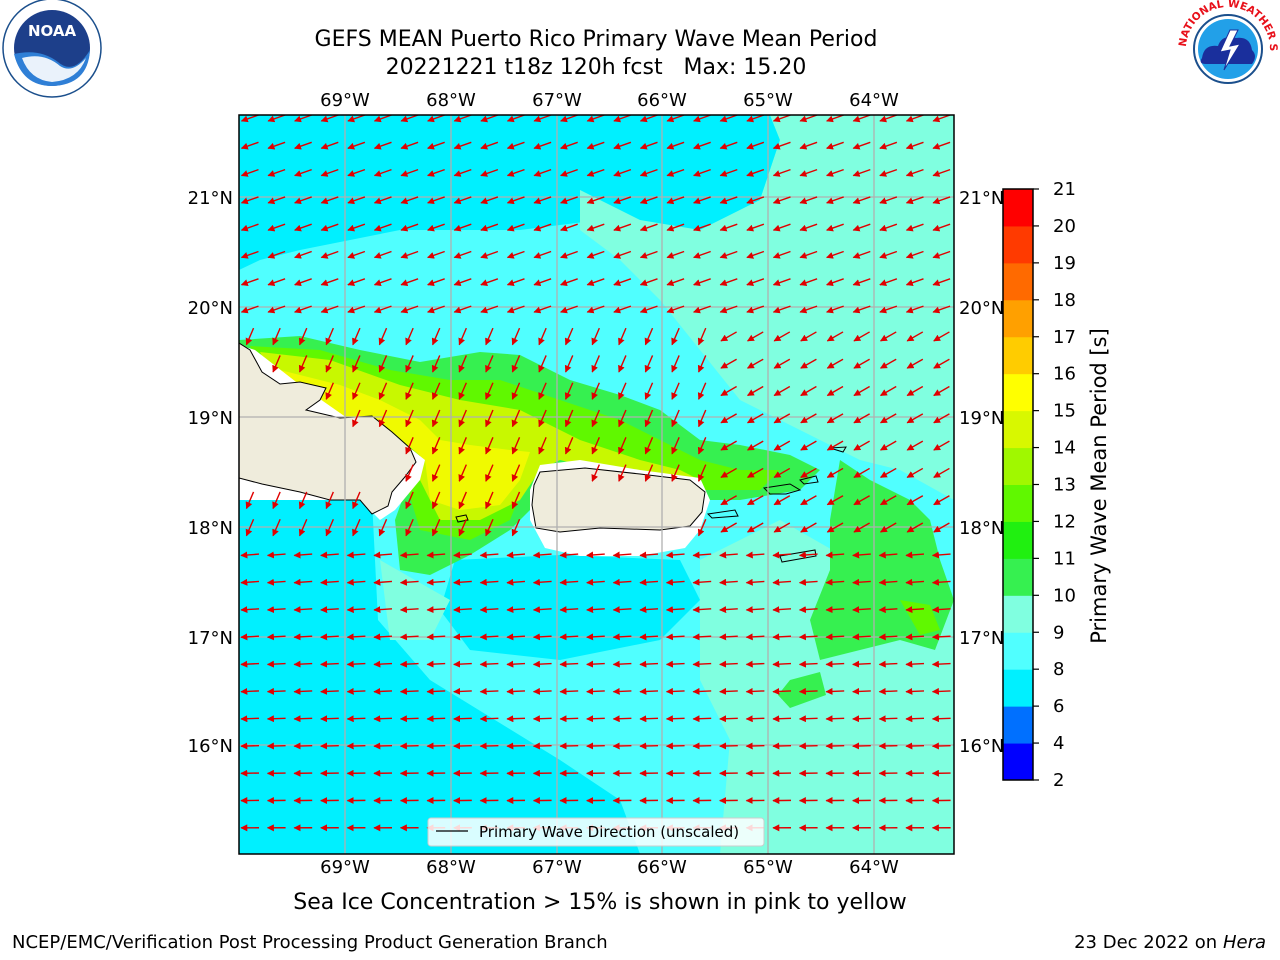  Describe the element at coordinates (596, 67) in the screenshot. I see `chart-subtitle: 20221221 t18z 120h fcst Max: 15.20` at that location.